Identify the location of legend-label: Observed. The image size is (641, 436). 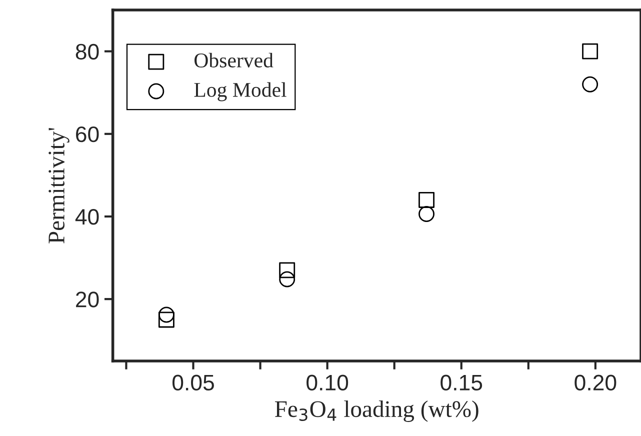
(234, 60).